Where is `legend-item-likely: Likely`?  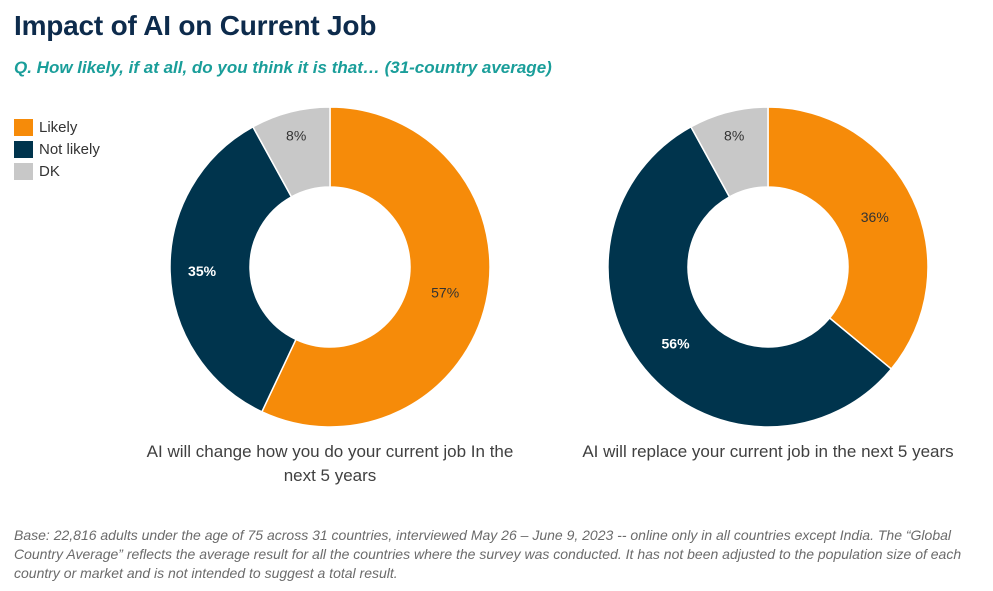
legend-item-likely: Likely is located at coordinates (57, 127).